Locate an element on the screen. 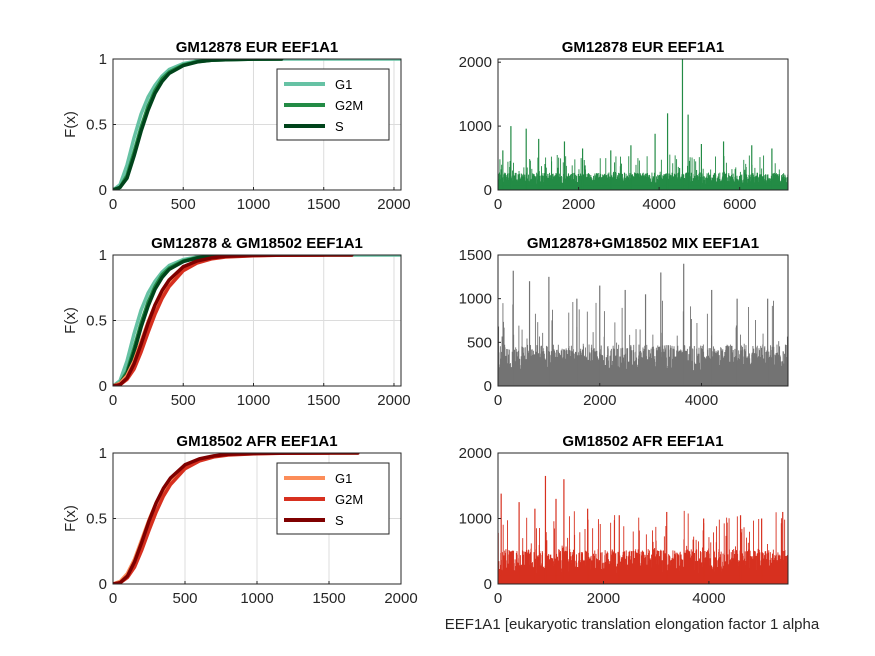  chart-p6: 0 2000 4000 0 1000 2000 GM18502 AFR EEF1A1 is located at coordinates (624, 520).